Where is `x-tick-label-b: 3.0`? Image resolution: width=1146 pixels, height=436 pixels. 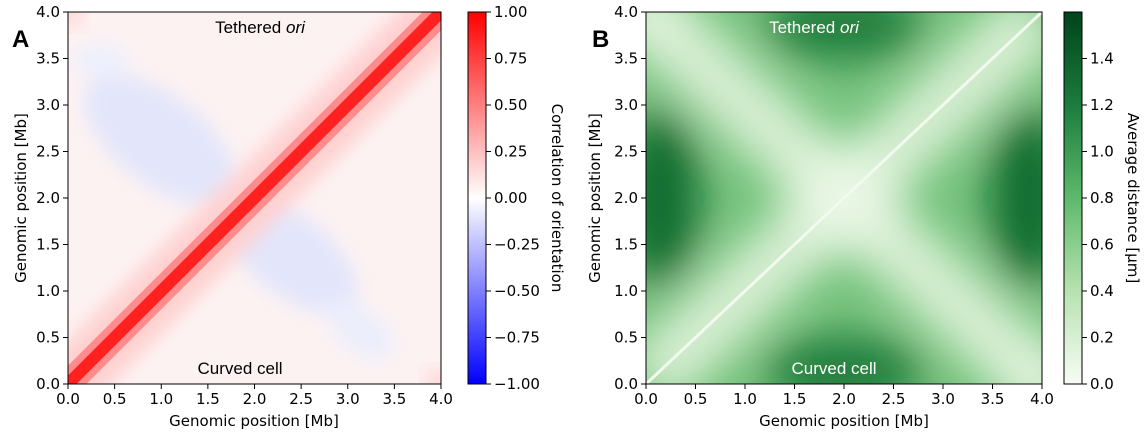 x-tick-label-b: 3.0 is located at coordinates (943, 399).